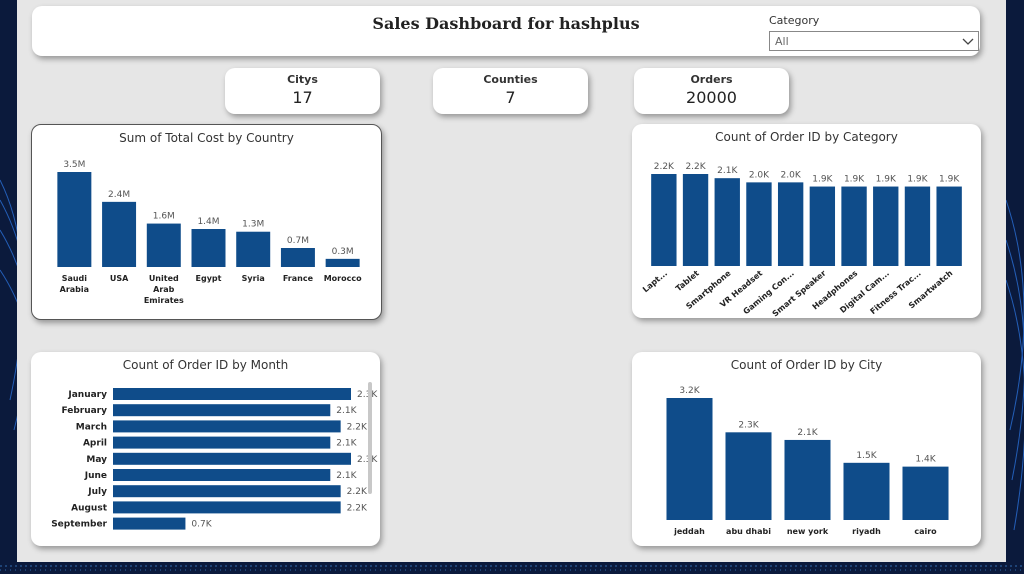 The image size is (1024, 574). What do you see at coordinates (302, 97) in the screenshot?
I see `kpi-value: 17` at bounding box center [302, 97].